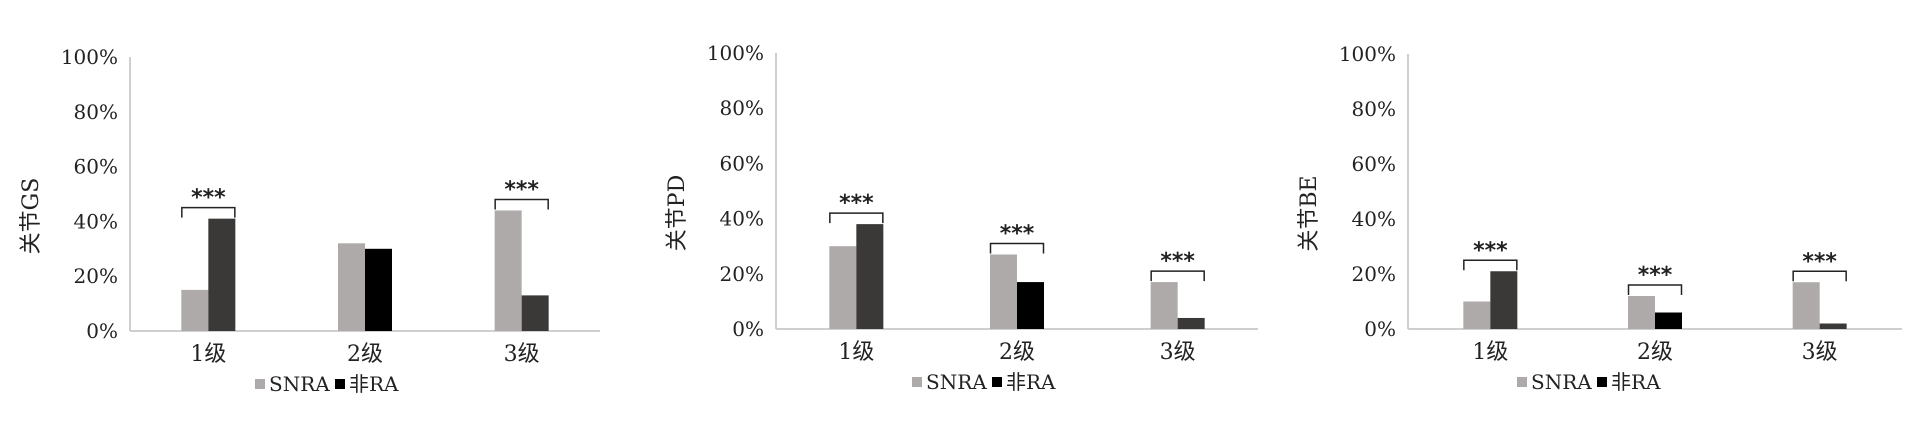 This screenshot has height=421, width=1932. Describe the element at coordinates (31, 216) in the screenshot. I see `y-axis-title: 关节GS` at that location.